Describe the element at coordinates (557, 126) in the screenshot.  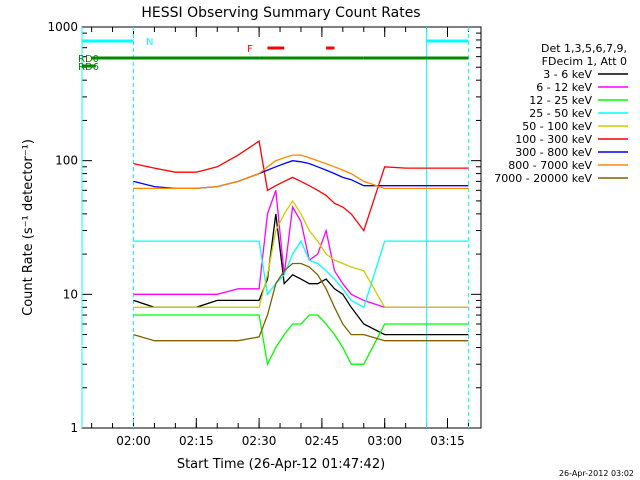
I see `legend-label-5: 50 - 100 keV` at that location.